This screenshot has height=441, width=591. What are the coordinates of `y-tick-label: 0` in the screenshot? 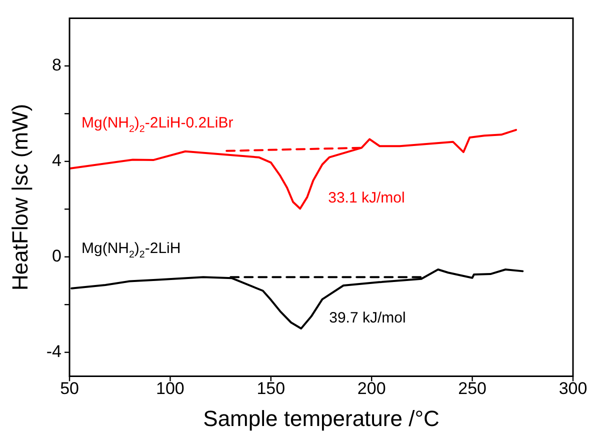 It's located at (57, 256).